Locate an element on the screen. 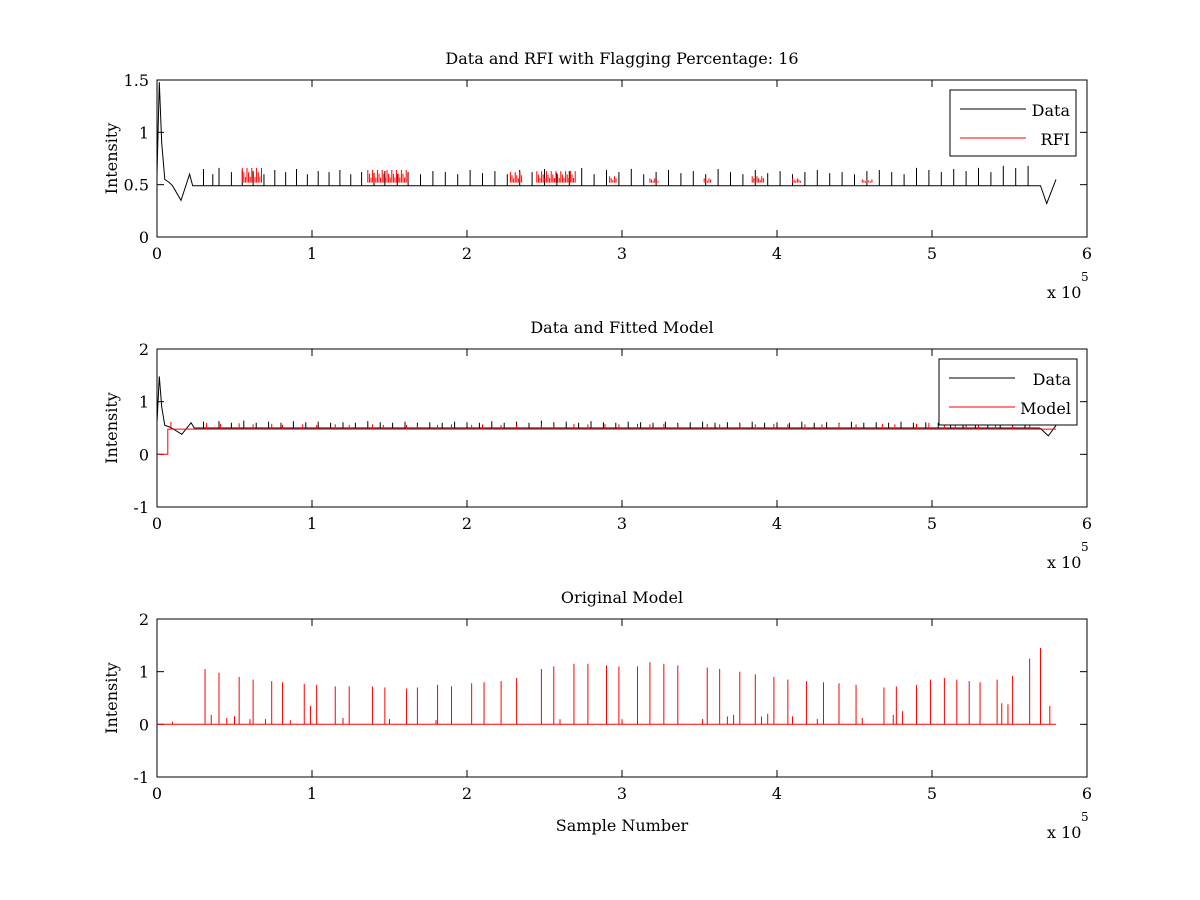 The width and height of the screenshot is (1200, 900). y-tick-label: 0.5 is located at coordinates (136, 185).